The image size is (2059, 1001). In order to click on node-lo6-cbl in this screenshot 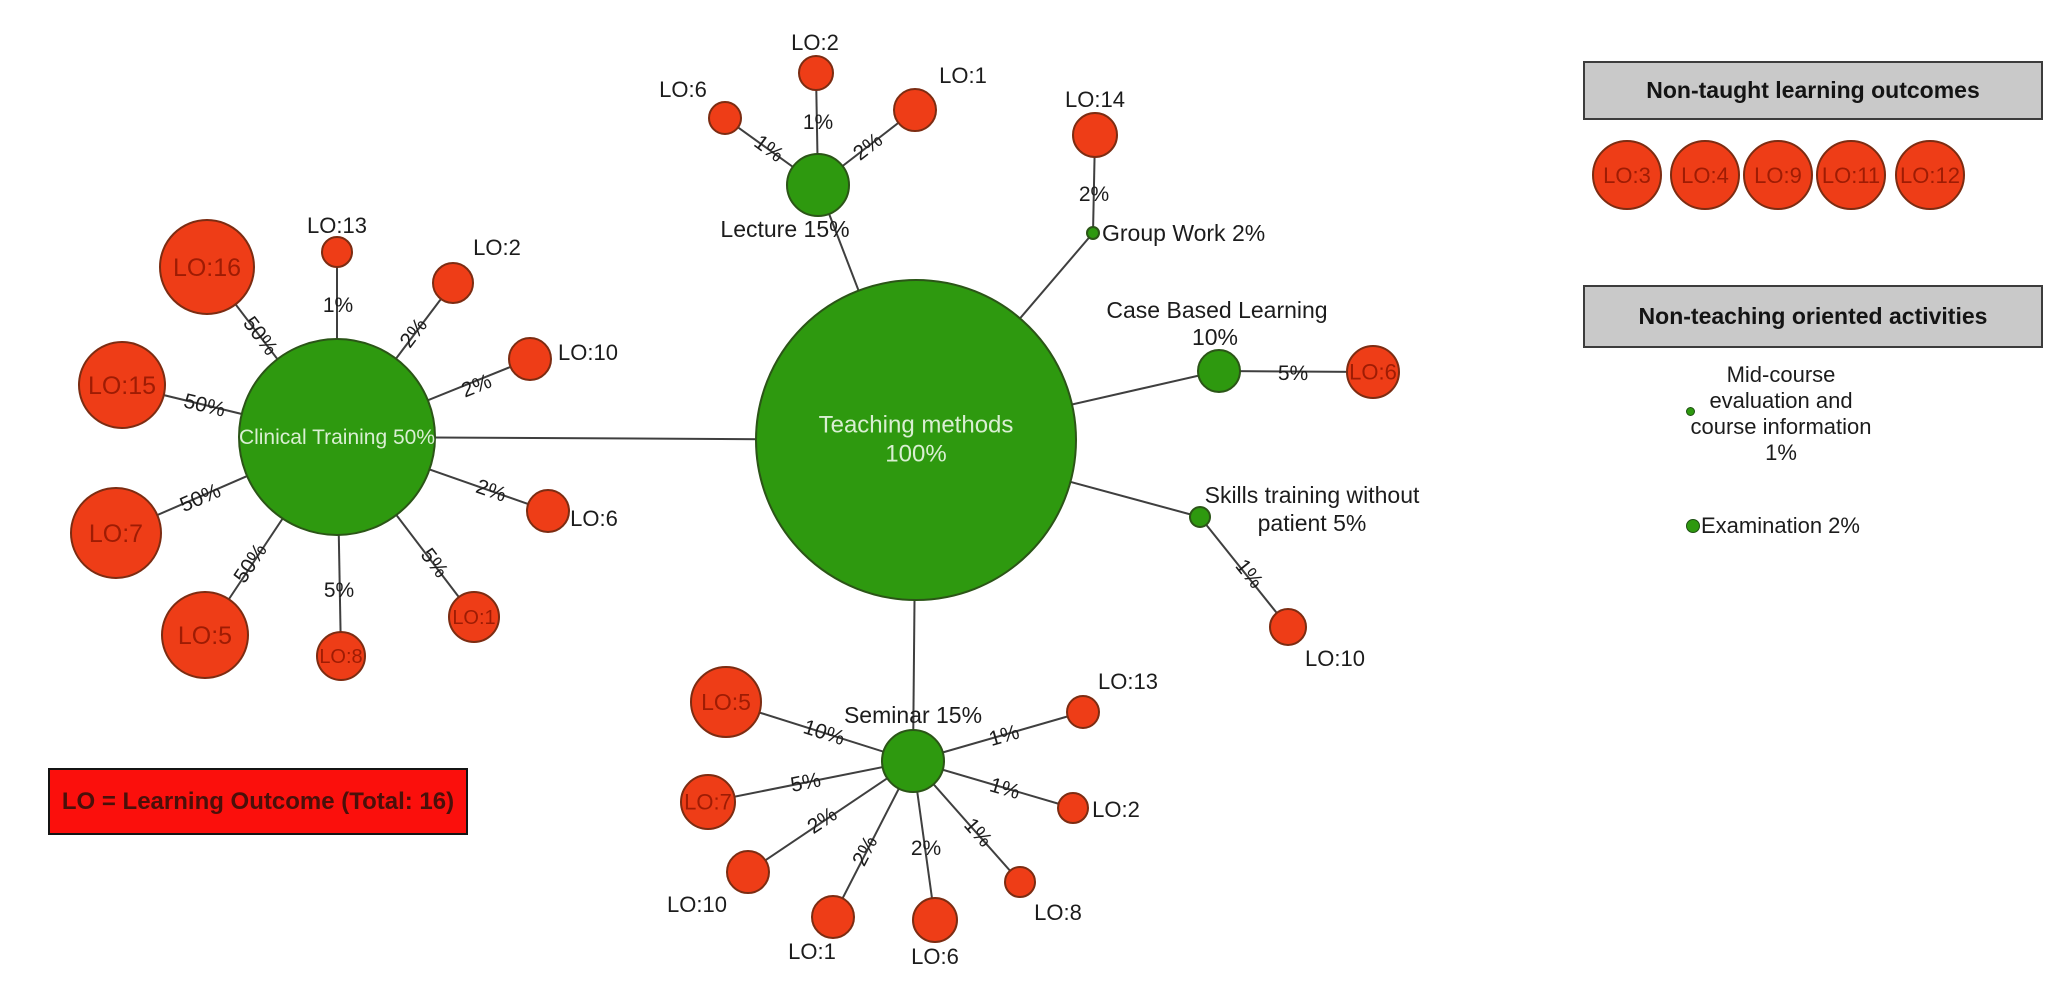, I will do `click(1373, 372)`.